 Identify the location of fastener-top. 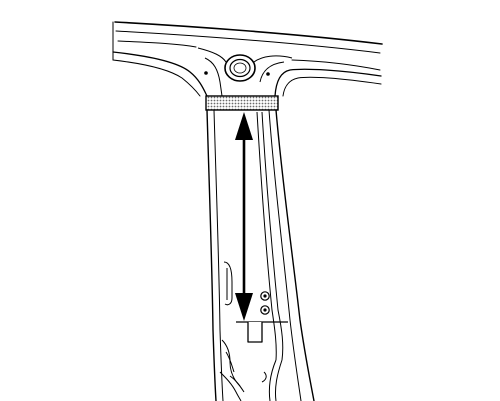
(265, 296).